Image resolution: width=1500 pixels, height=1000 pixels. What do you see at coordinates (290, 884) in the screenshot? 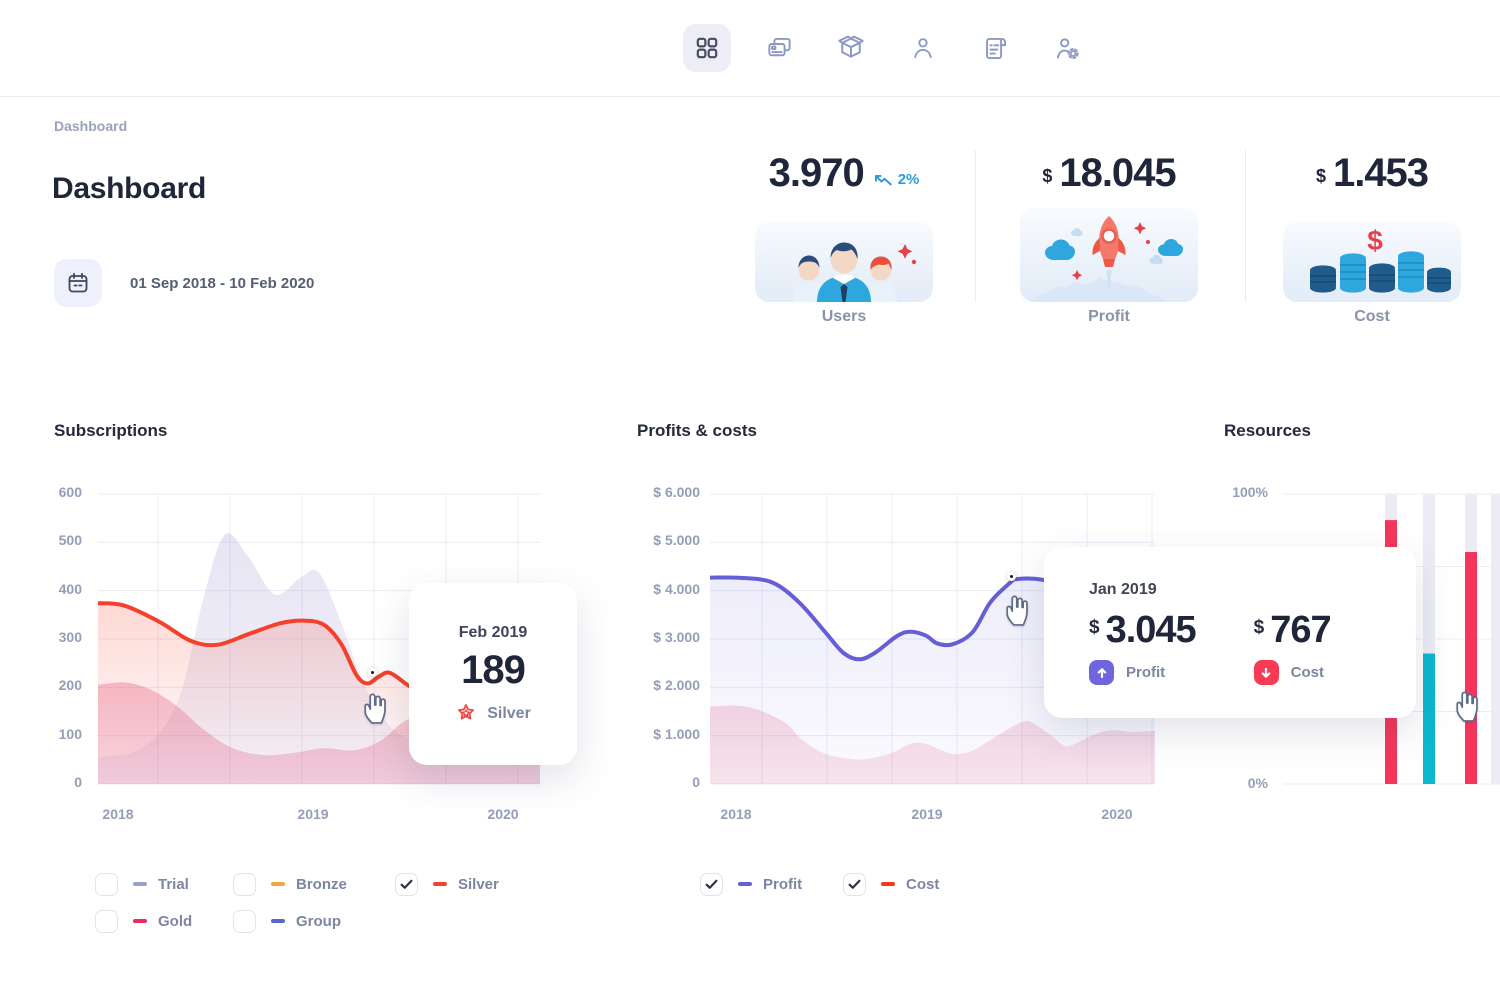
I see `legend-item-bronze: Bronze` at bounding box center [290, 884].